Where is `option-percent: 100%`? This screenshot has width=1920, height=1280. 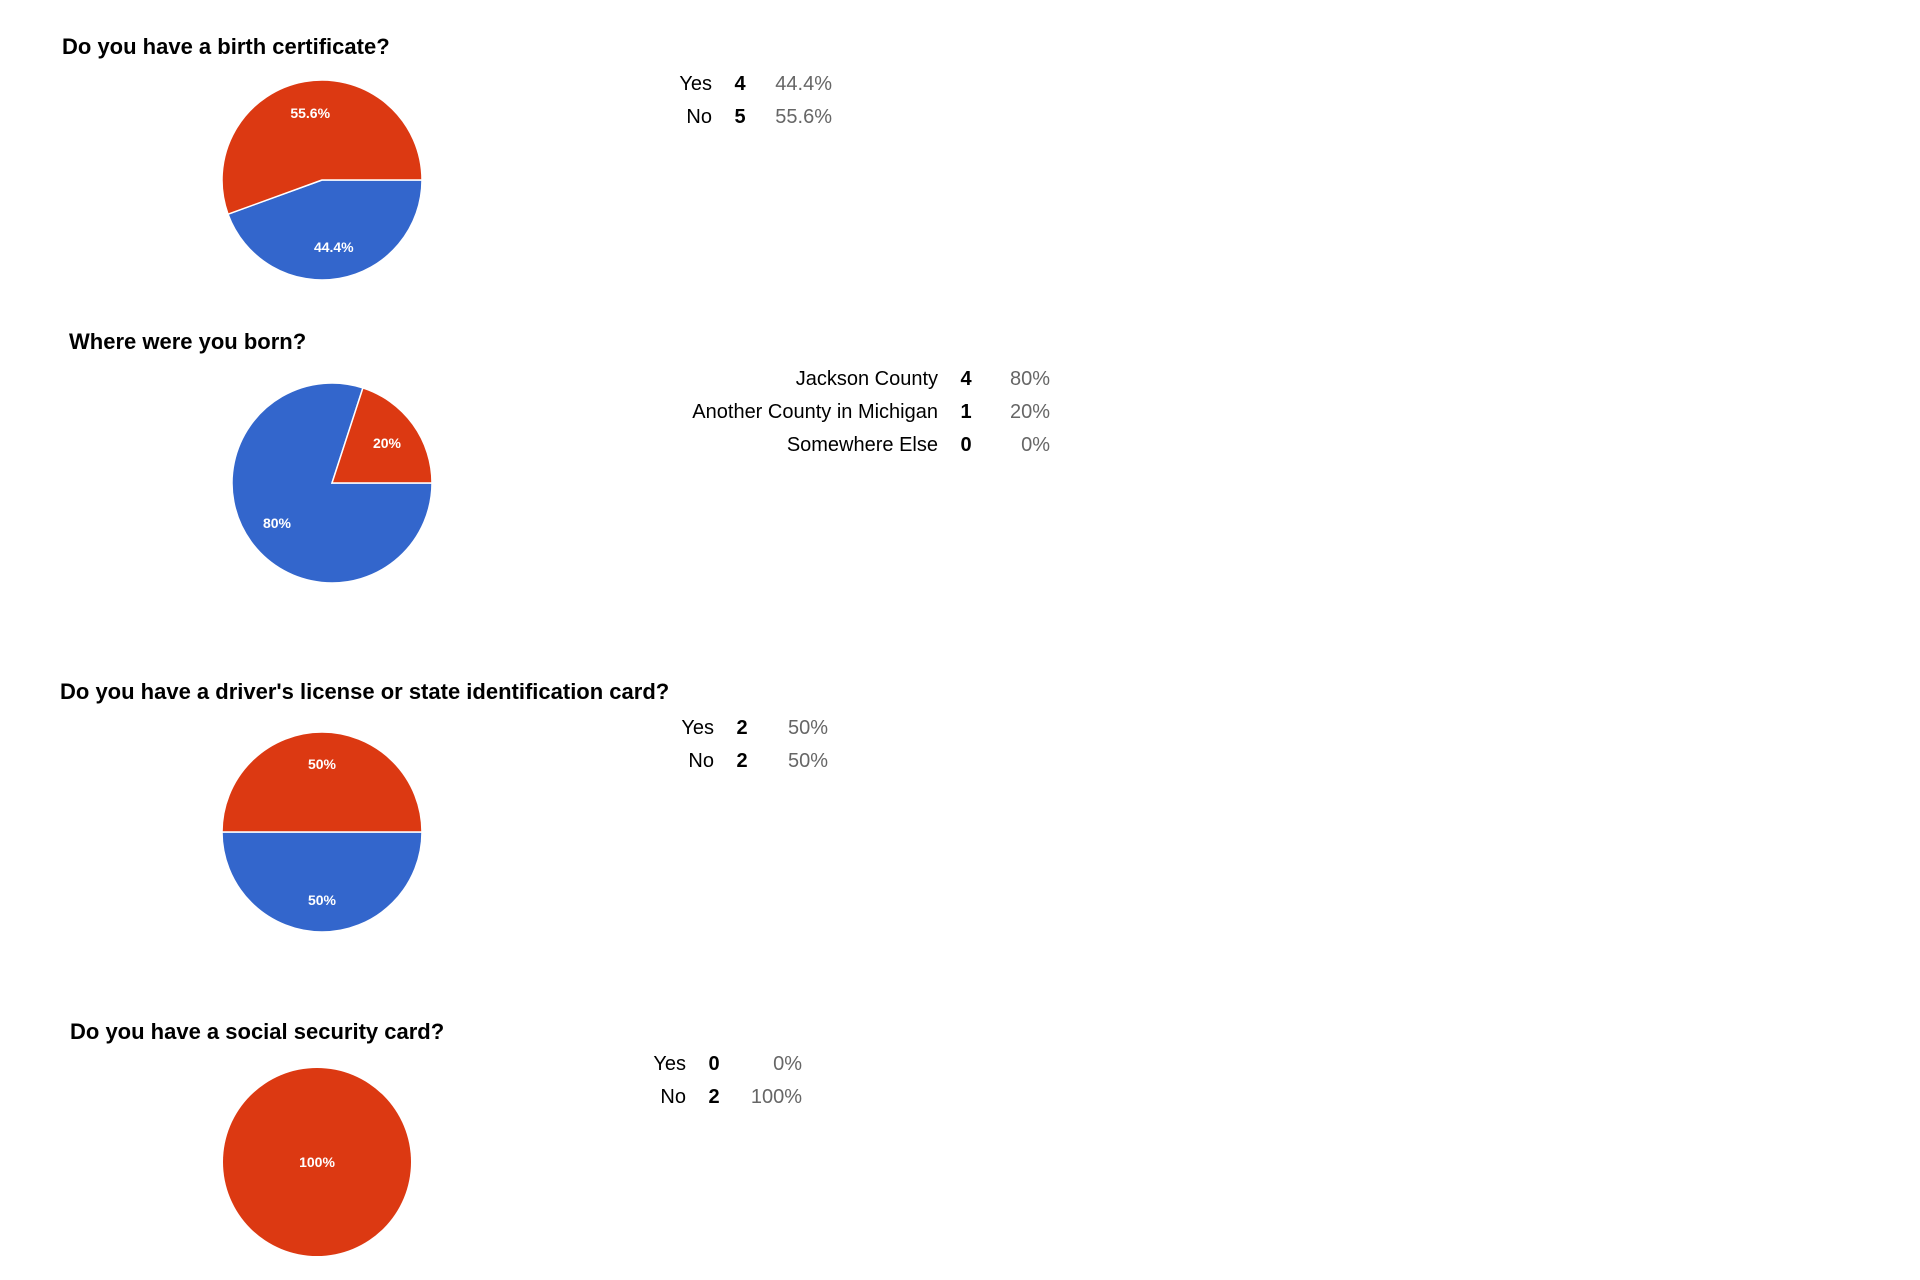 option-percent: 100% is located at coordinates (776, 1097).